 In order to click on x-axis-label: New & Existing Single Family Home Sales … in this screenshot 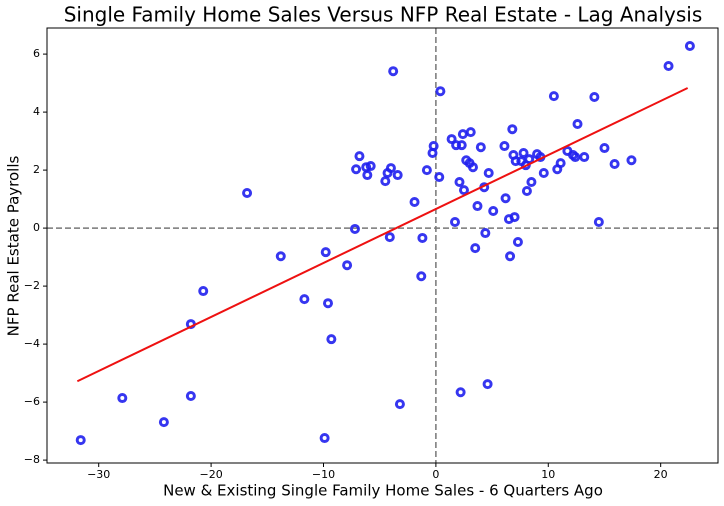, I will do `click(383, 491)`.